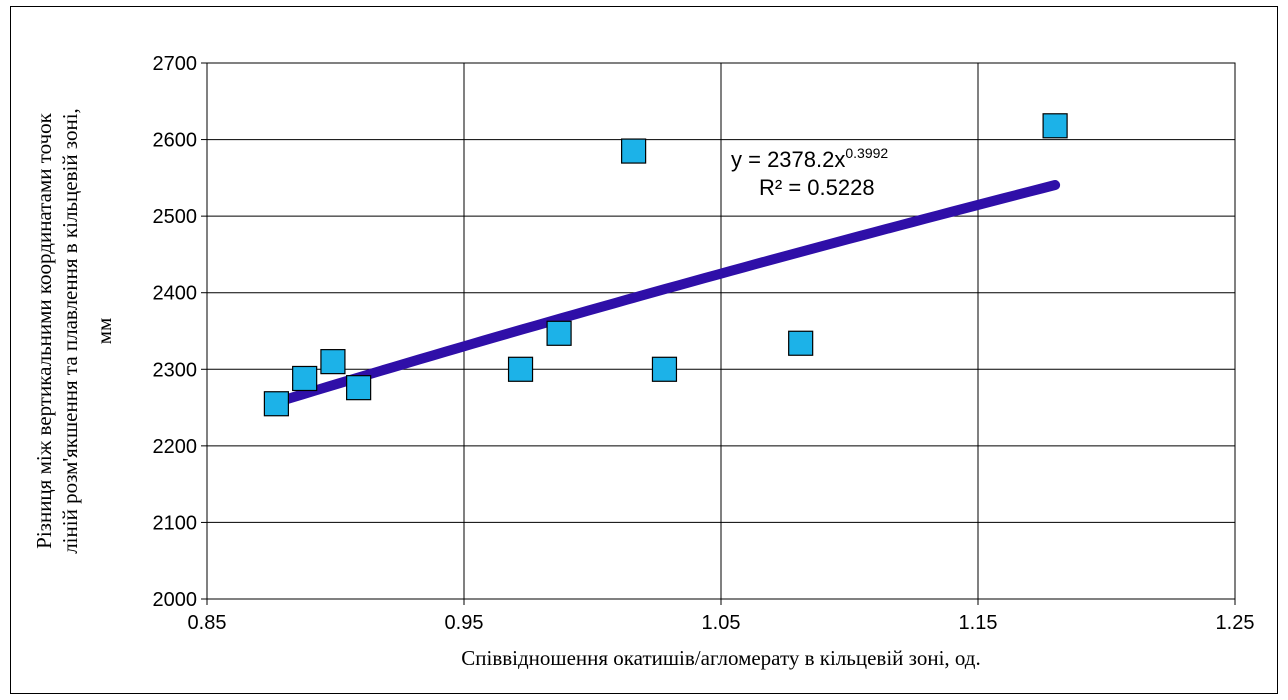 This screenshot has height=700, width=1288. What do you see at coordinates (721, 623) in the screenshot?
I see `x-tick-label: 1.05` at bounding box center [721, 623].